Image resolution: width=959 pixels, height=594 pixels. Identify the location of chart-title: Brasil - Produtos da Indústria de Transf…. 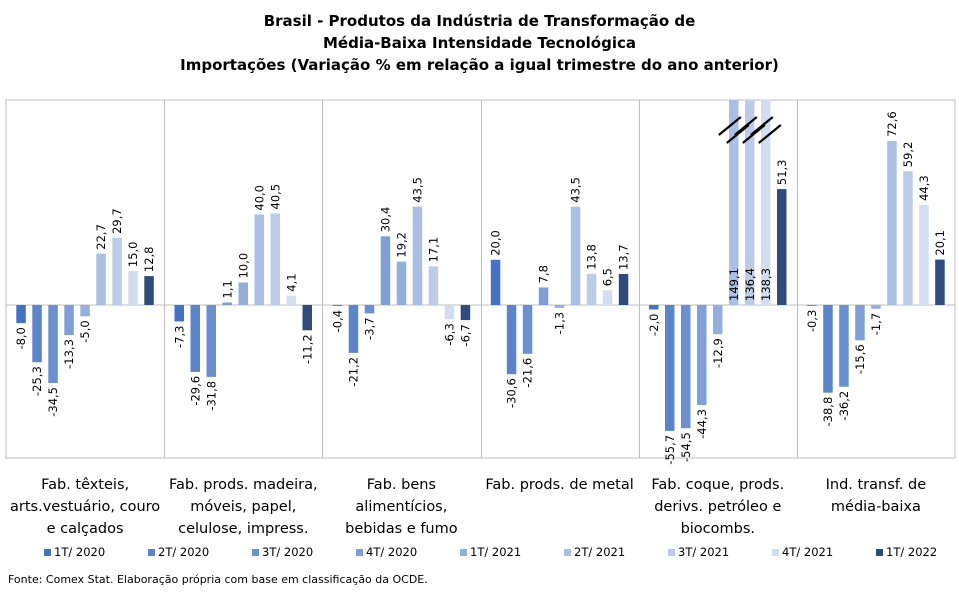
(479, 21).